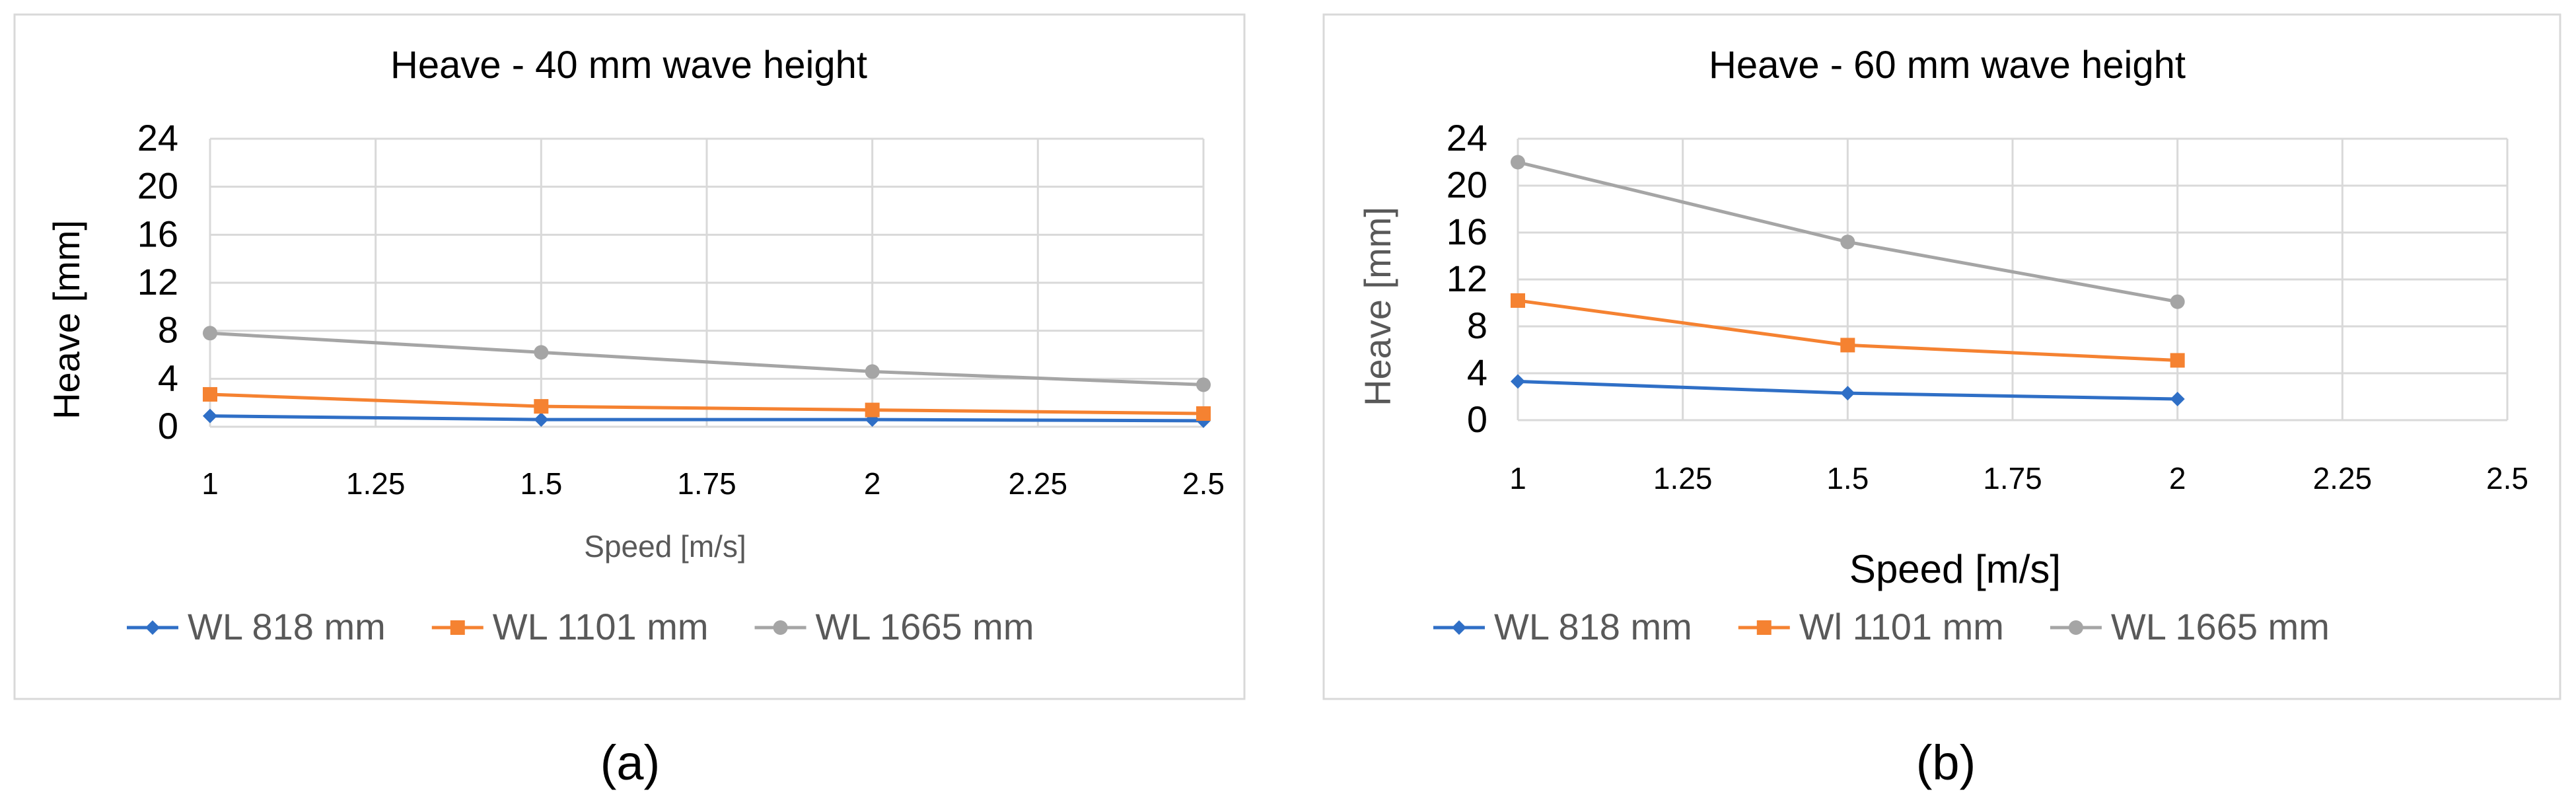  Describe the element at coordinates (925, 626) in the screenshot. I see `legend-label-a-3: WL 1665 mm` at that location.